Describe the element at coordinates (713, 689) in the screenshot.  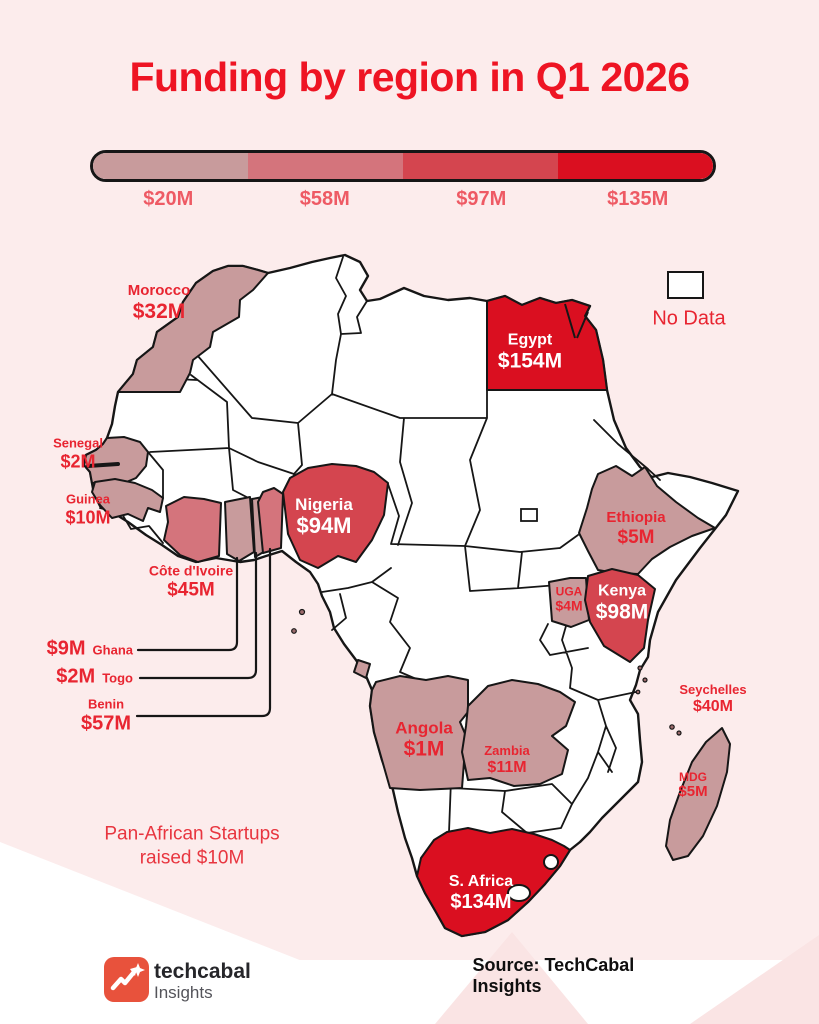
I see `country-name: Seychelles` at that location.